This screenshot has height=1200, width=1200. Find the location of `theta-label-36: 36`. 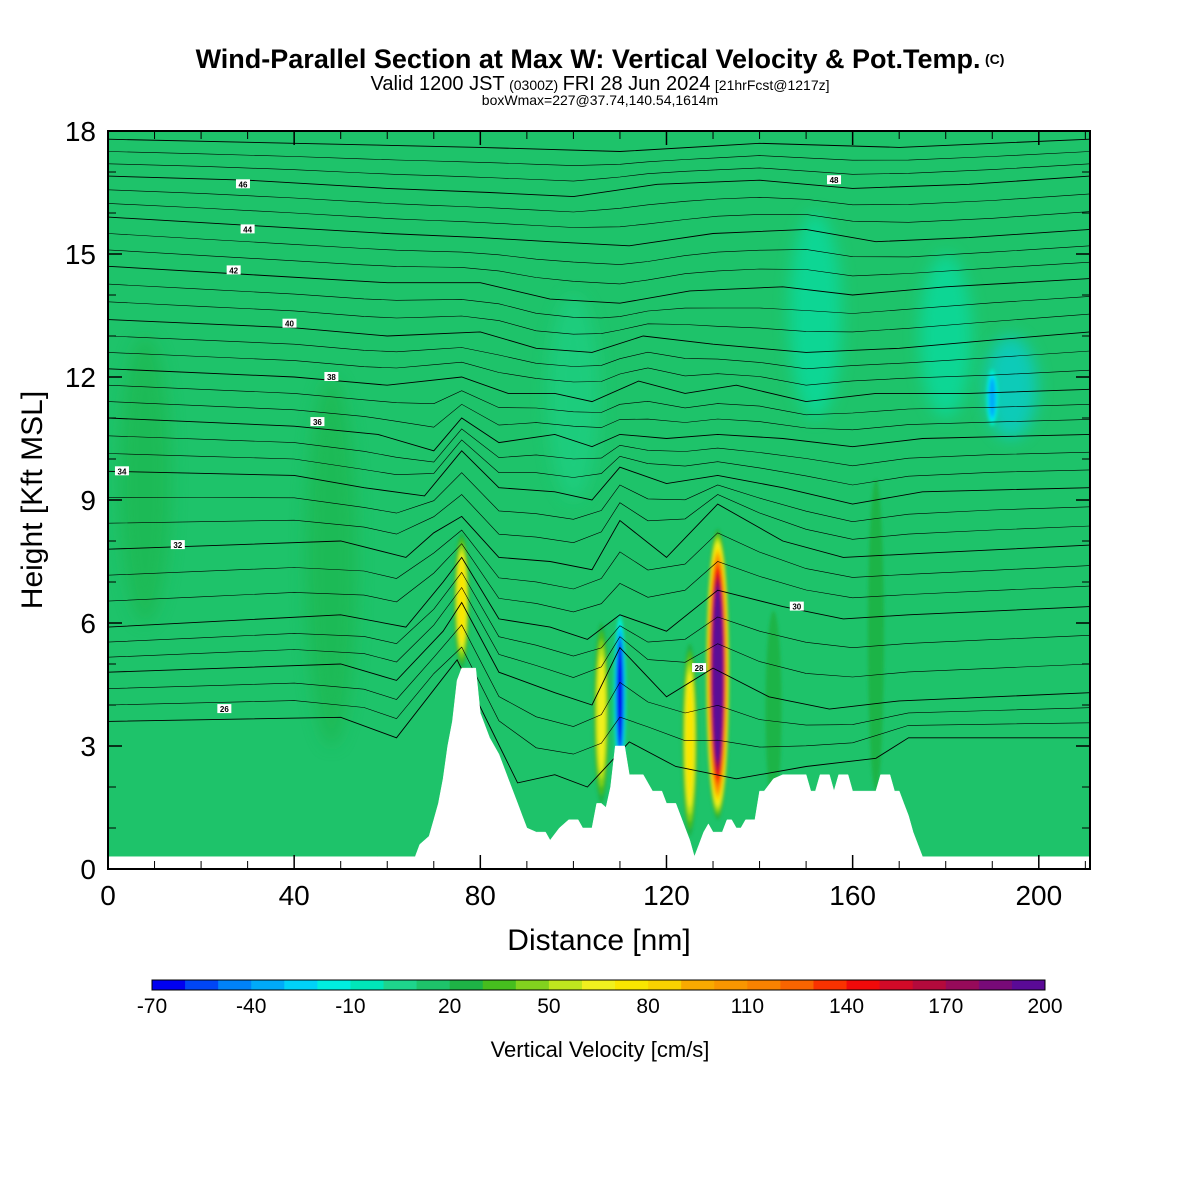

theta-label-36: 36 is located at coordinates (317, 422).